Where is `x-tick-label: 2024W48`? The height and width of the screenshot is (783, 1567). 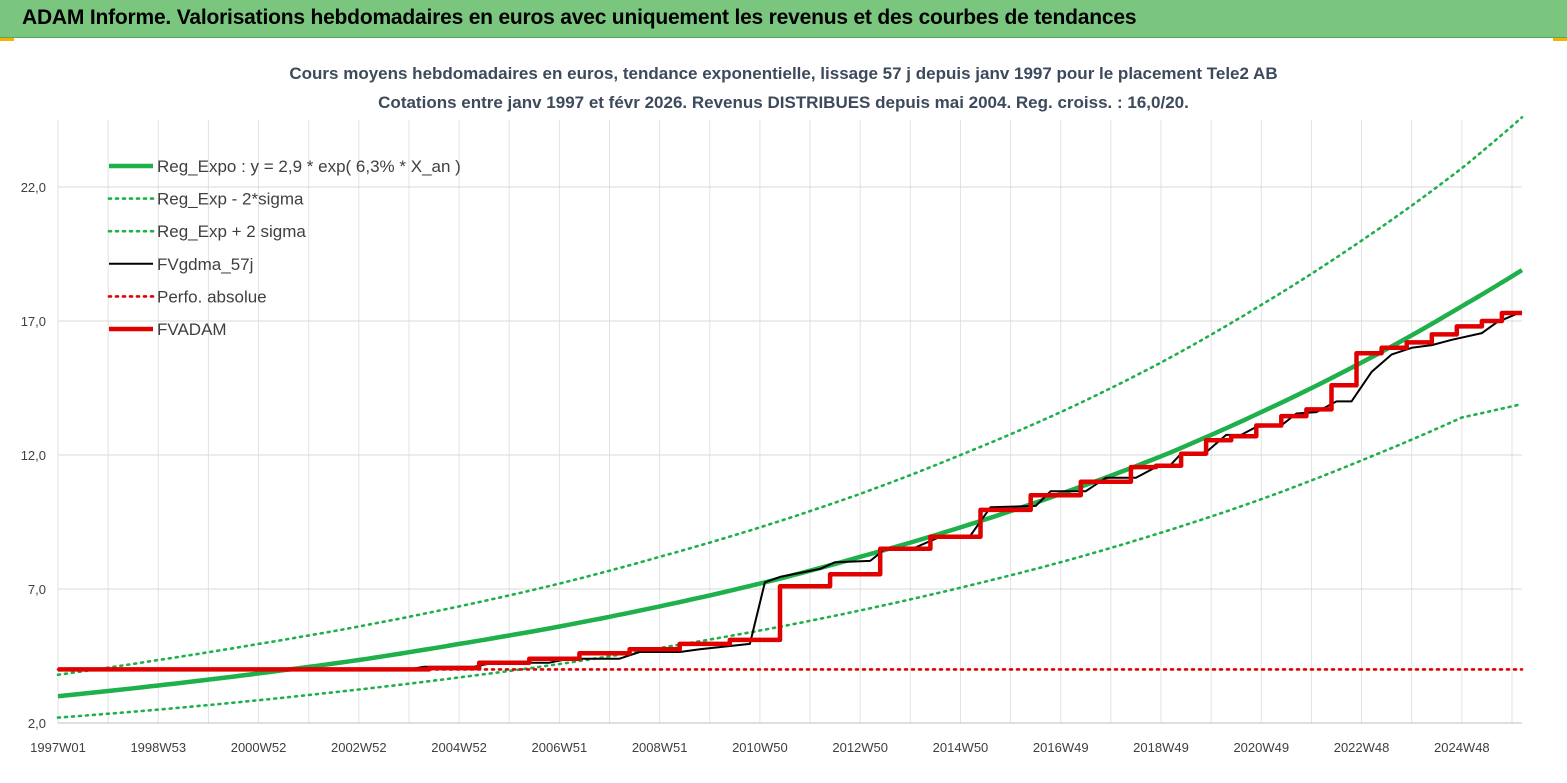
x-tick-label: 2024W48 is located at coordinates (1462, 747).